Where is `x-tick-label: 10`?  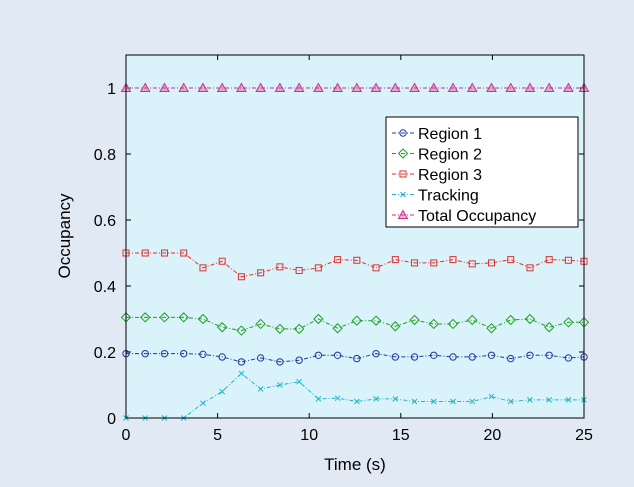
x-tick-label: 10 is located at coordinates (309, 435).